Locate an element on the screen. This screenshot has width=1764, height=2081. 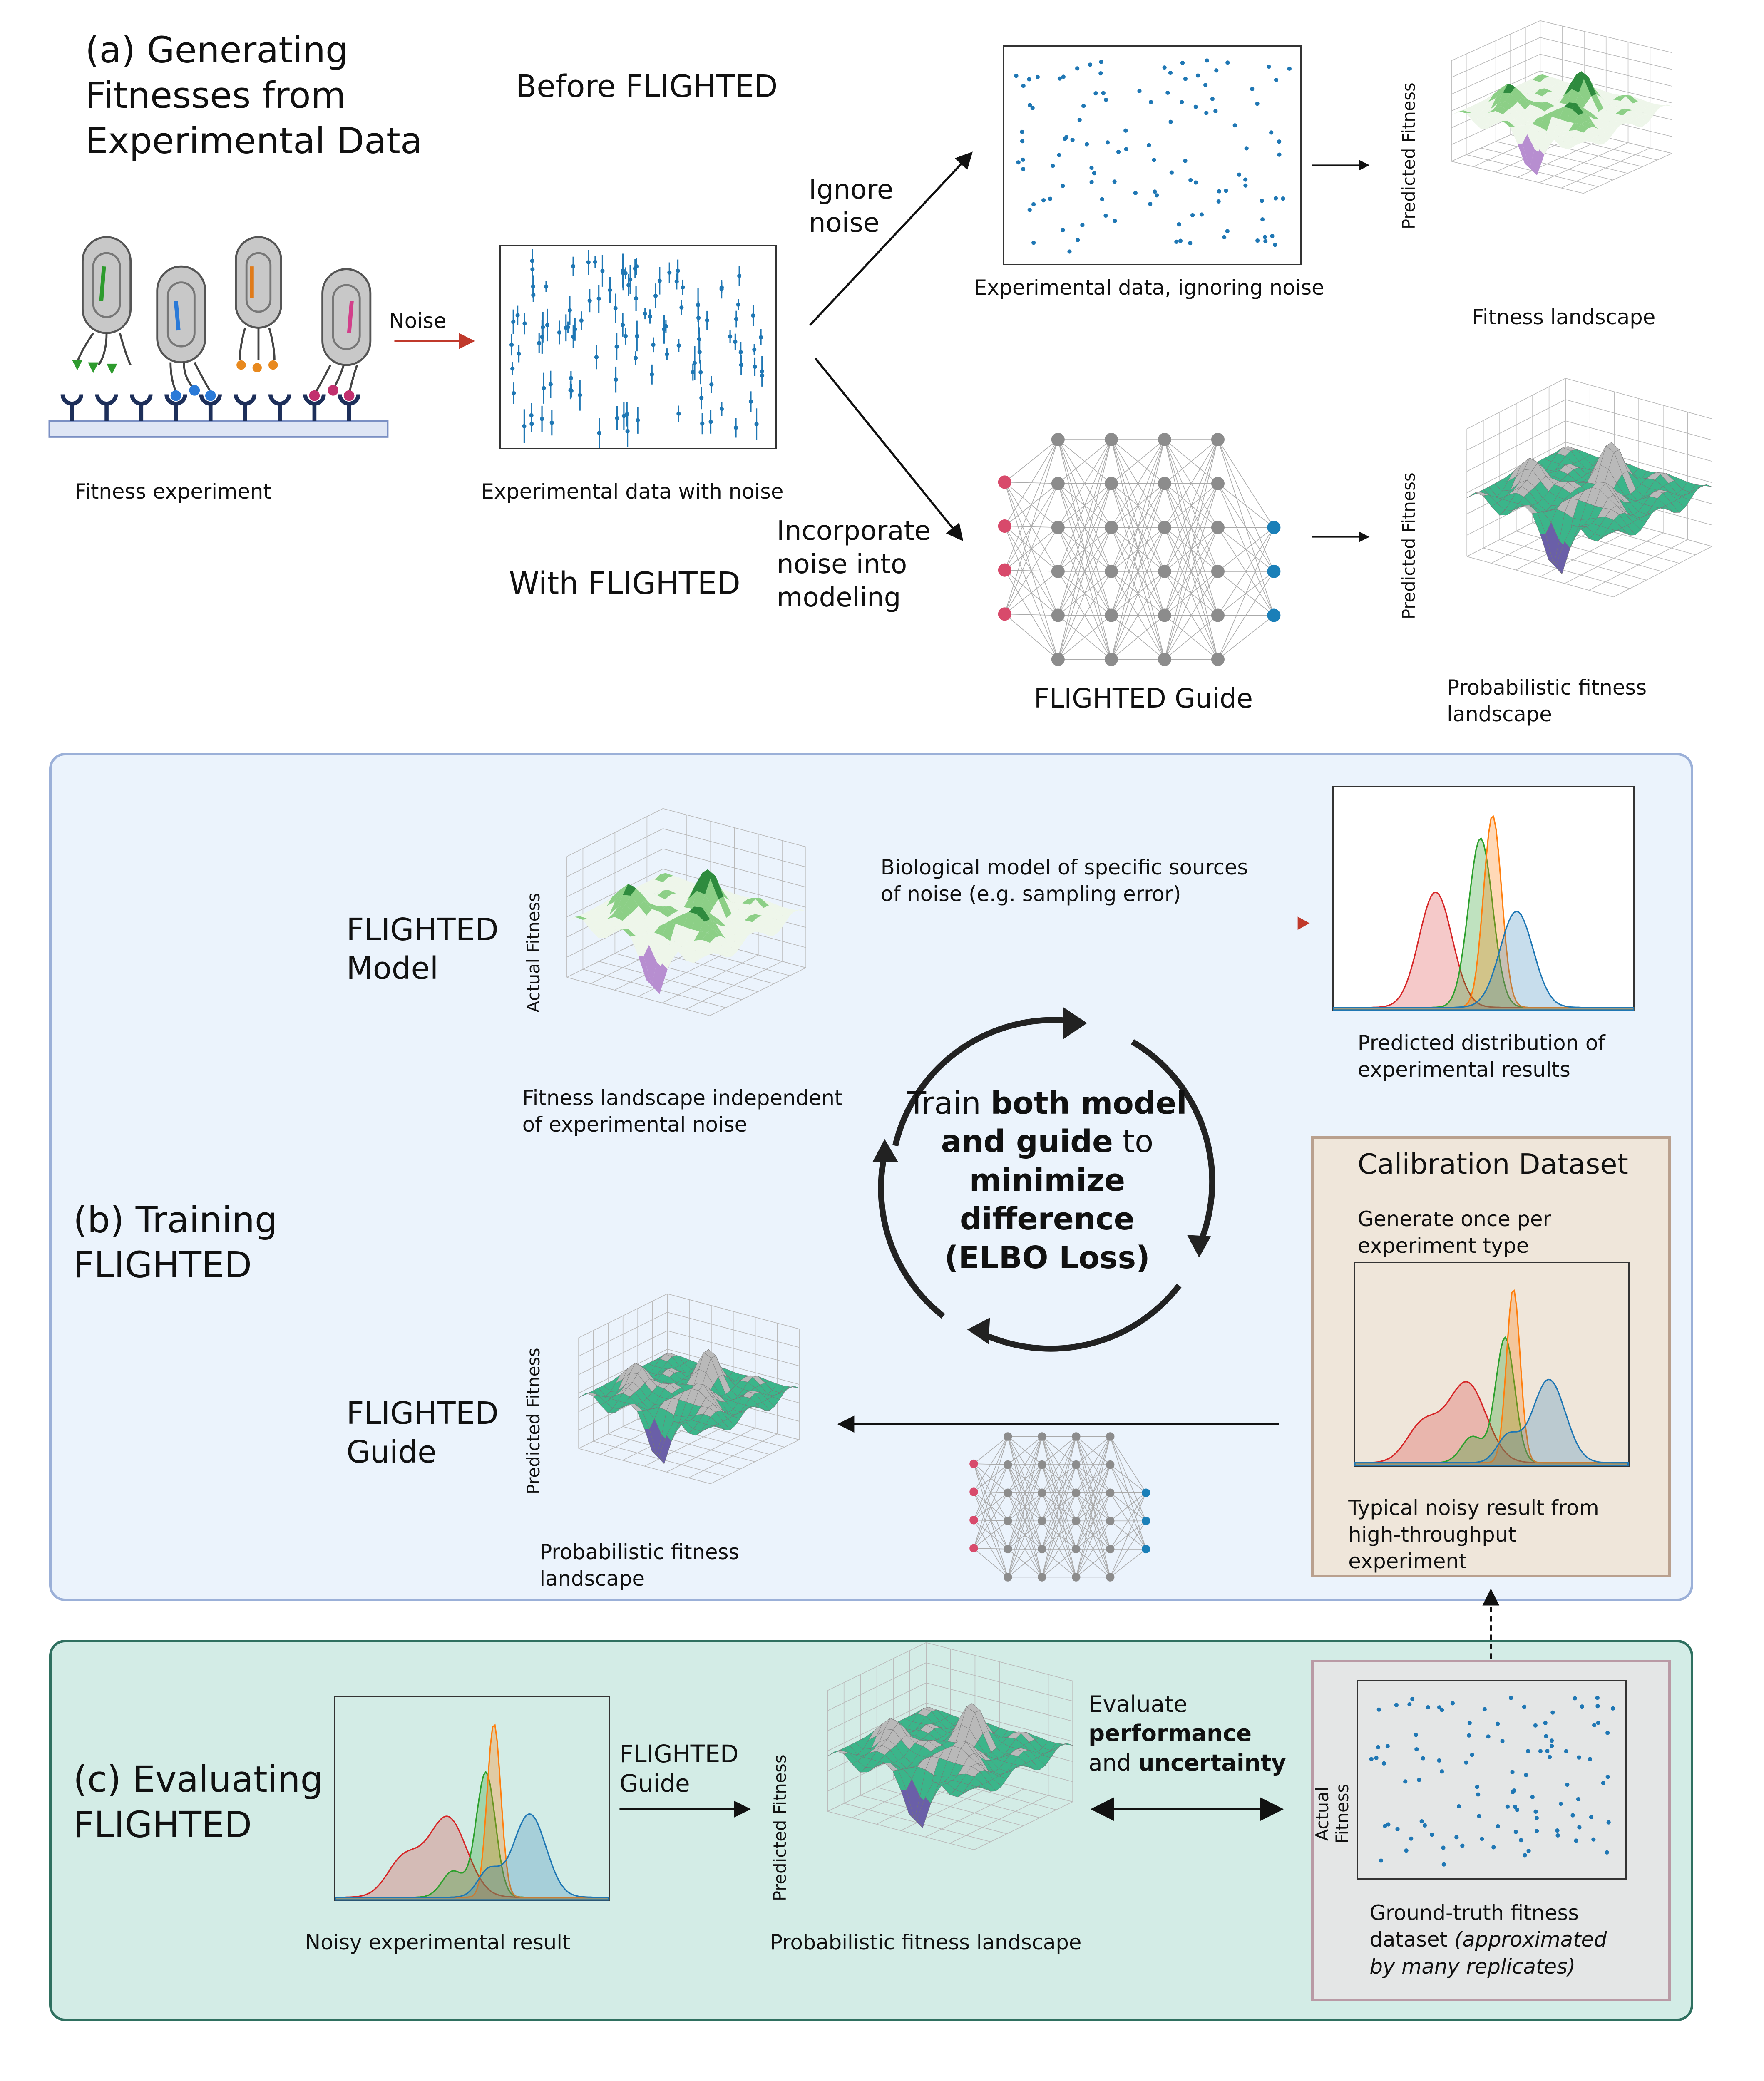
noisy-data-caption: Experimental data with noise is located at coordinates (632, 491).